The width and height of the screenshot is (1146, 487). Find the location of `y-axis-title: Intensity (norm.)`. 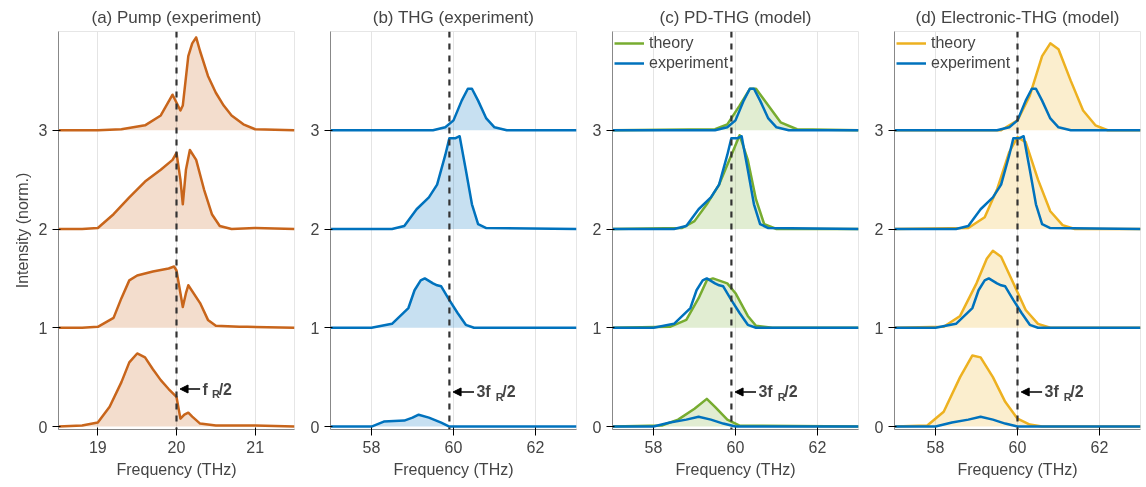

y-axis-title: Intensity (norm.) is located at coordinates (22, 230).